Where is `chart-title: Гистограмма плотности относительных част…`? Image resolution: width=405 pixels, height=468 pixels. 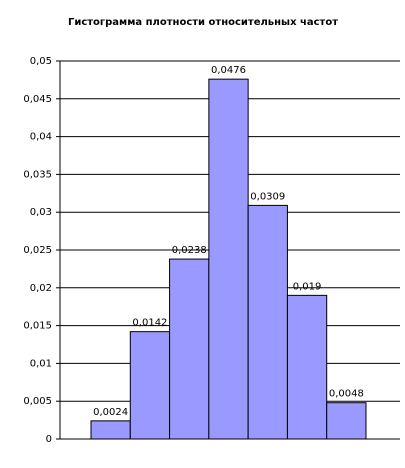
chart-title: Гистограмма плотности относительных част… is located at coordinates (203, 22).